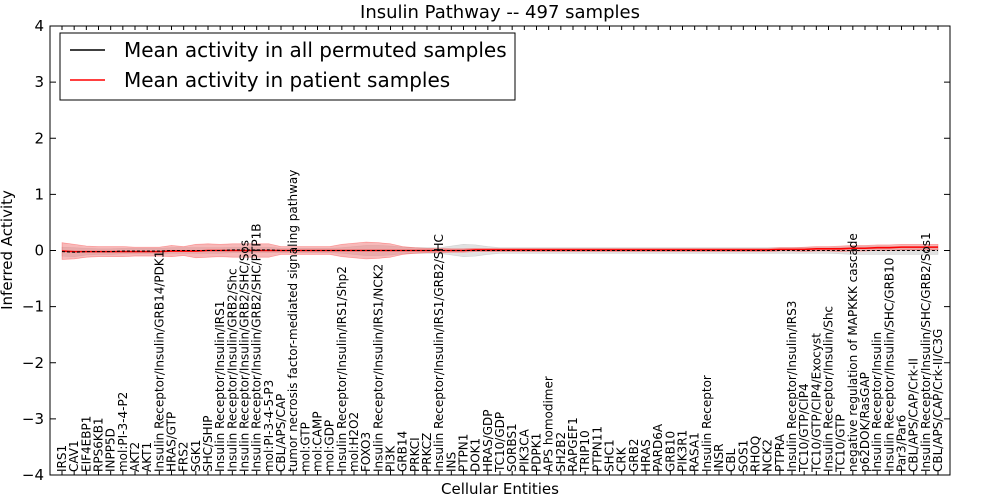 The width and height of the screenshot is (1000, 500). What do you see at coordinates (707, 423) in the screenshot?
I see `category-label: Insulin Receptor` at bounding box center [707, 423].